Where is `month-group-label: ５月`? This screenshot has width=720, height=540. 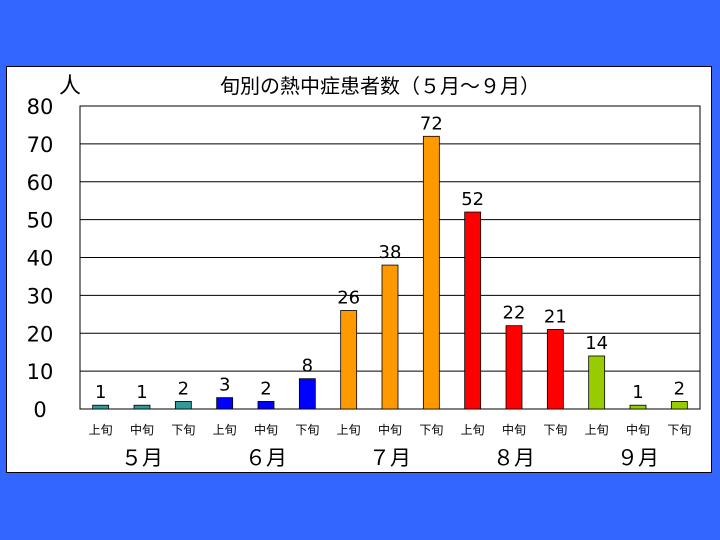
month-group-label: ５月 is located at coordinates (142, 458).